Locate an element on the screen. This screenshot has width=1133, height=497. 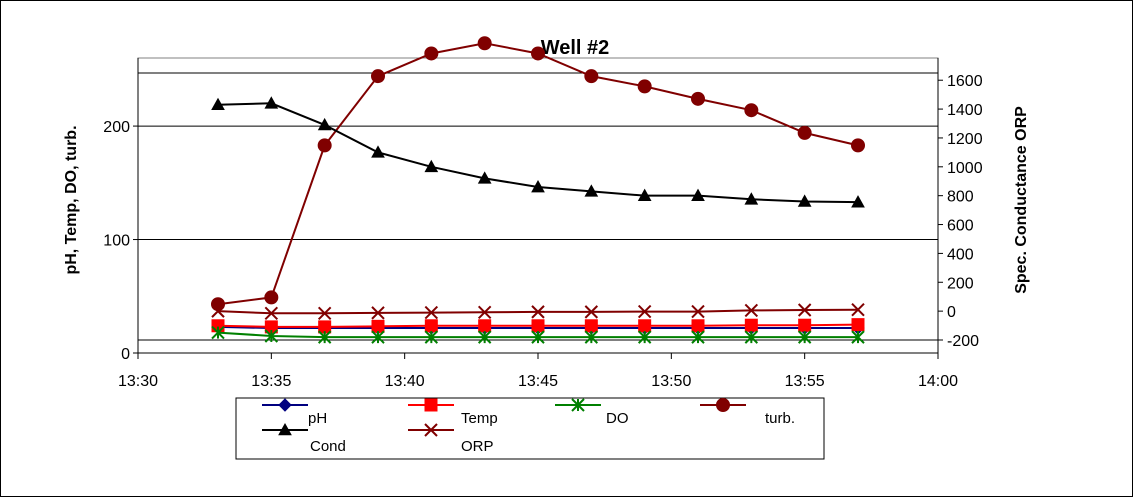
x-tick-label: 13:45 is located at coordinates (538, 381).